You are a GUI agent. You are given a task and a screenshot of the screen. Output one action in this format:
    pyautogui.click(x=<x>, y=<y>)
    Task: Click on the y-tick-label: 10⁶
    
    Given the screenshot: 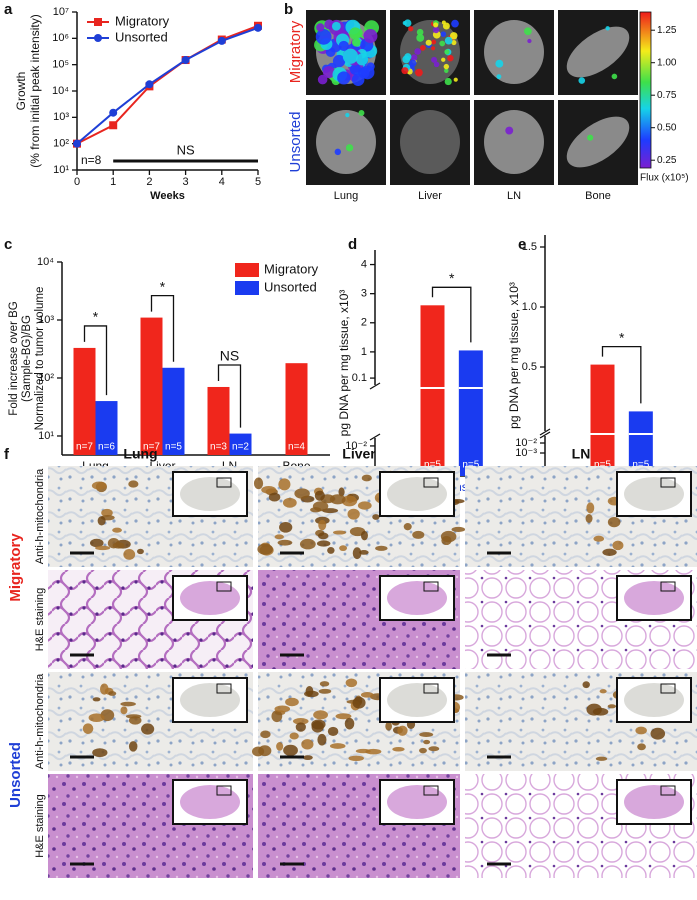 What is the action you would take?
    pyautogui.click(x=60, y=38)
    